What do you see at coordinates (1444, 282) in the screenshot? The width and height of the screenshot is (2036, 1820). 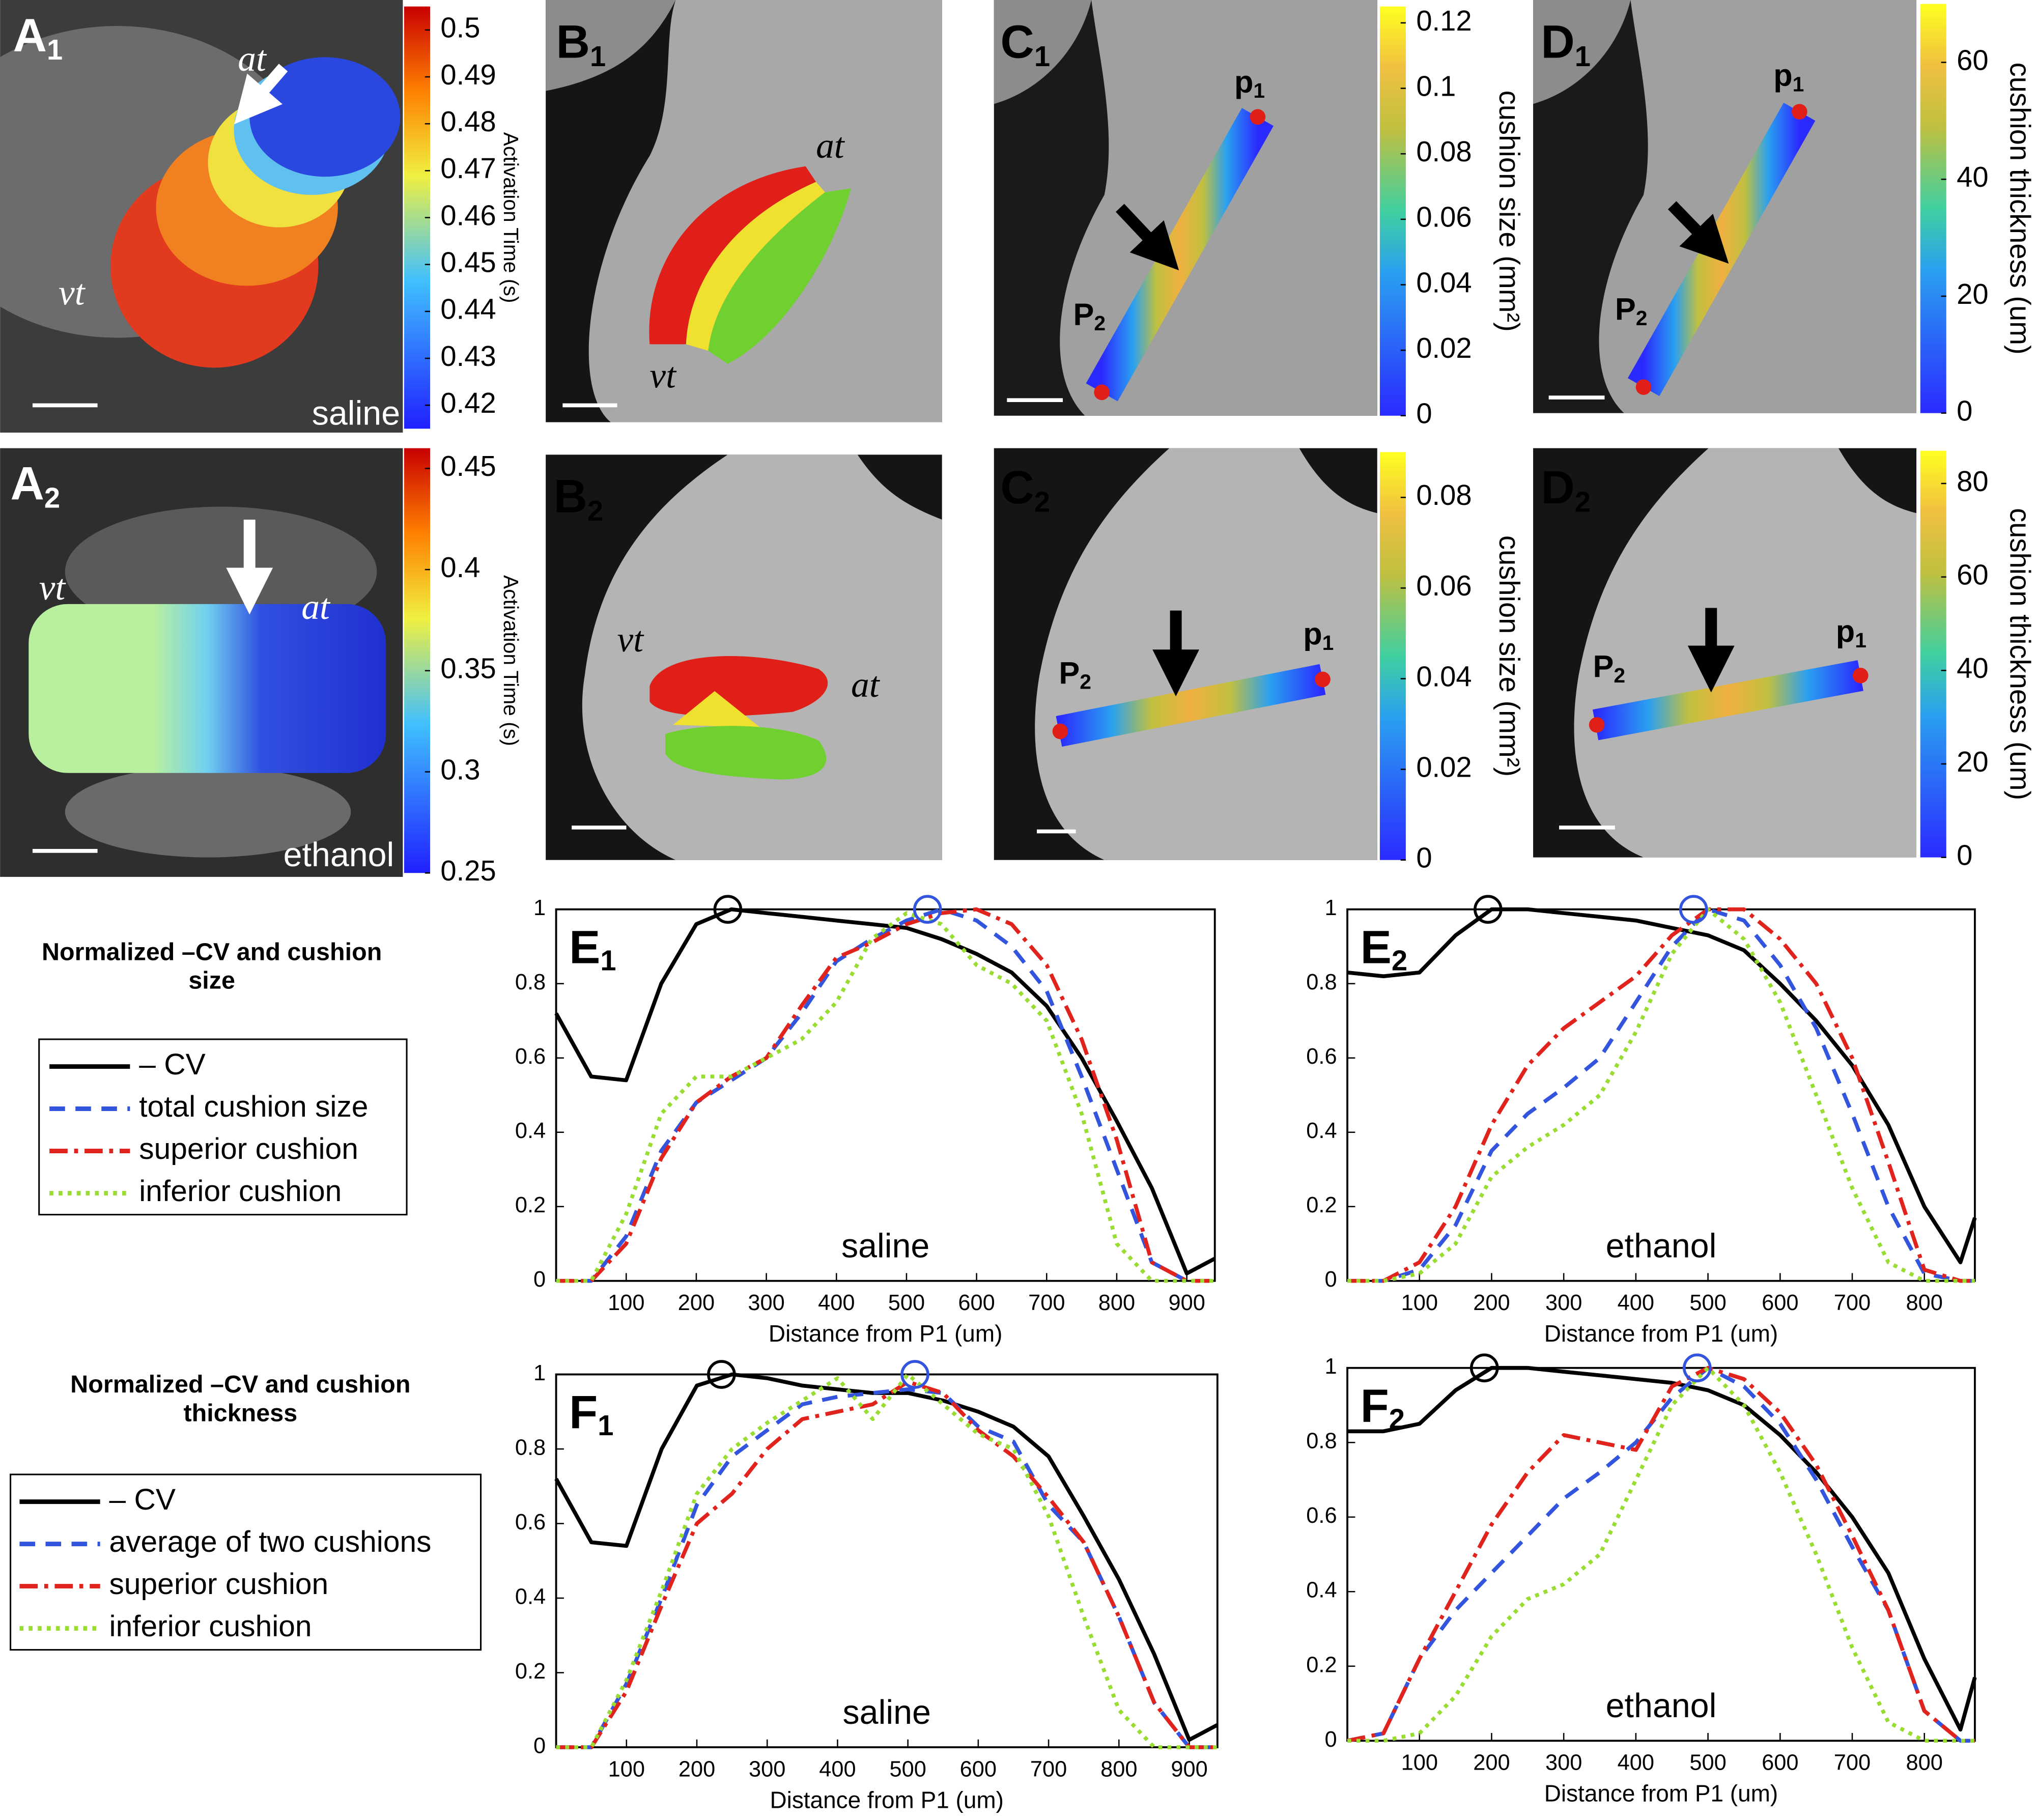 I see `colorbar-tick-label: 0.04` at bounding box center [1444, 282].